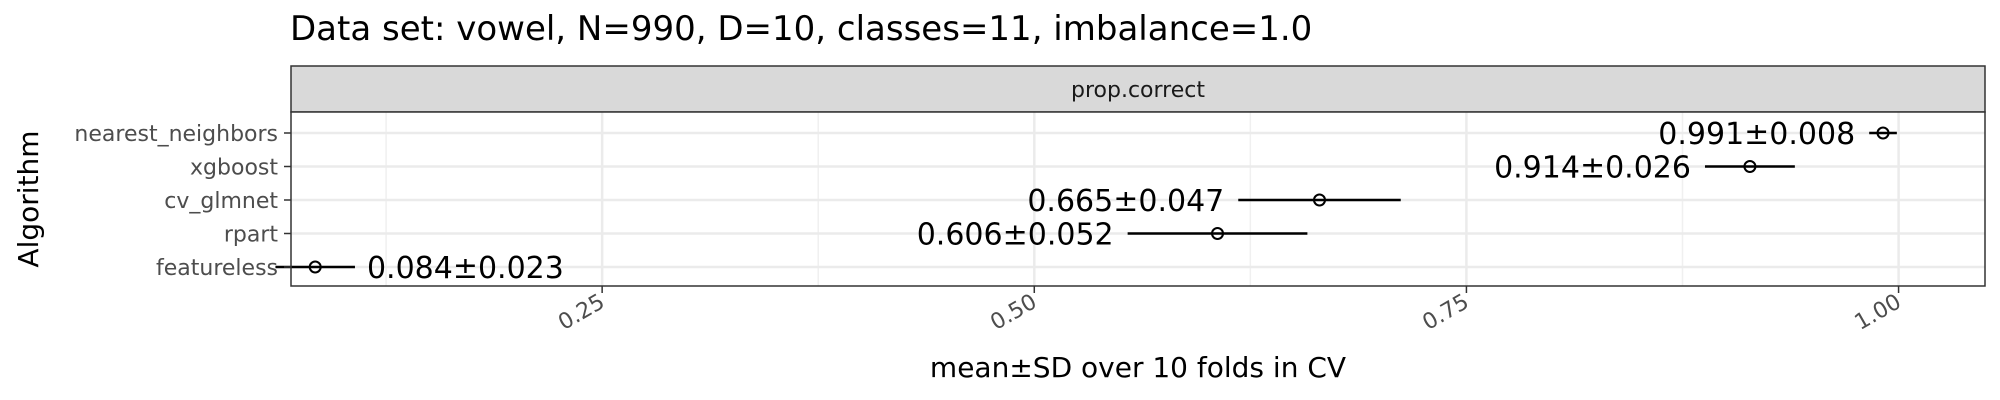 The width and height of the screenshot is (2000, 400). I want to click on x-tick-label: 0.25, so click(581, 313).